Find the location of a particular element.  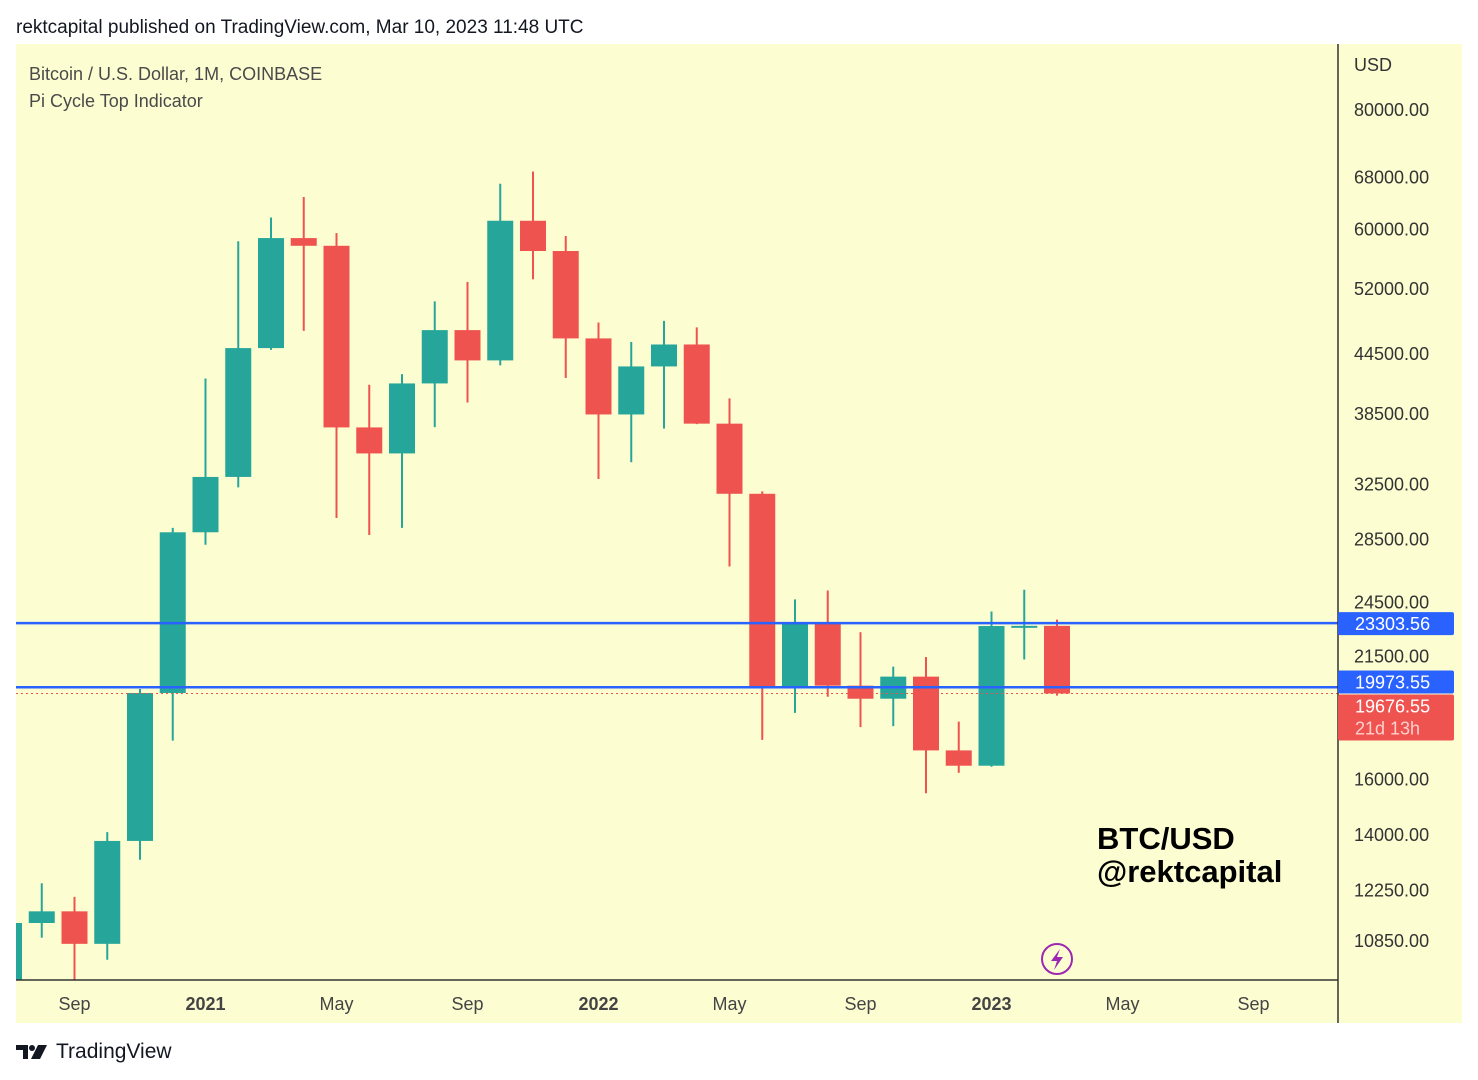

x-tick-label: 2021 is located at coordinates (205, 1004).